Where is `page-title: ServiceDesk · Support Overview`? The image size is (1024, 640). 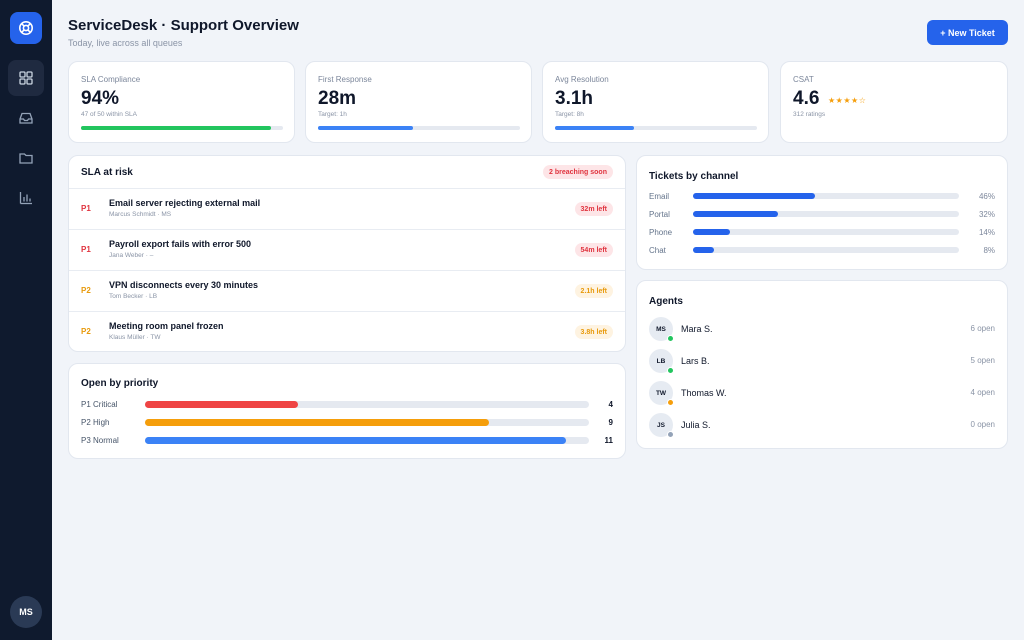
page-title: ServiceDesk · Support Overview is located at coordinates (183, 25).